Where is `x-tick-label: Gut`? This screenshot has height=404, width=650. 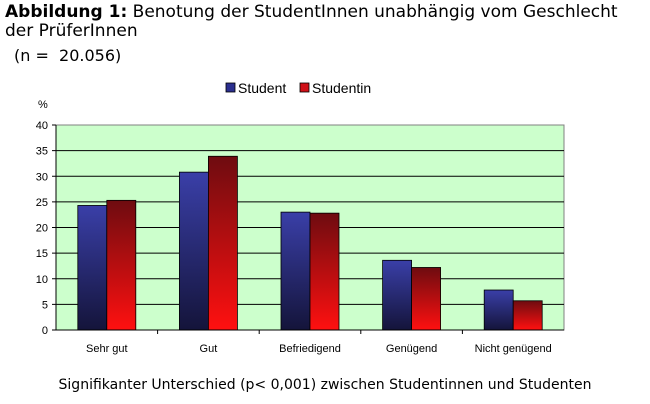
x-tick-label: Gut is located at coordinates (209, 349).